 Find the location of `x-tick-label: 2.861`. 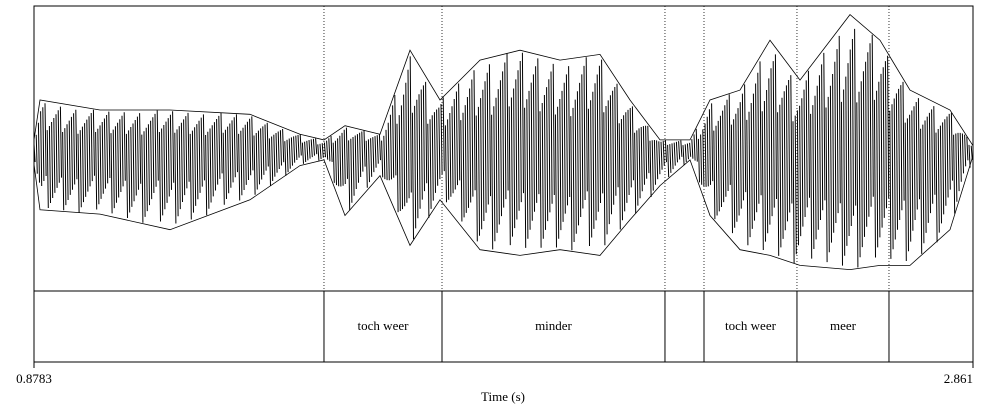

x-tick-label: 2.861 is located at coordinates (958, 378).